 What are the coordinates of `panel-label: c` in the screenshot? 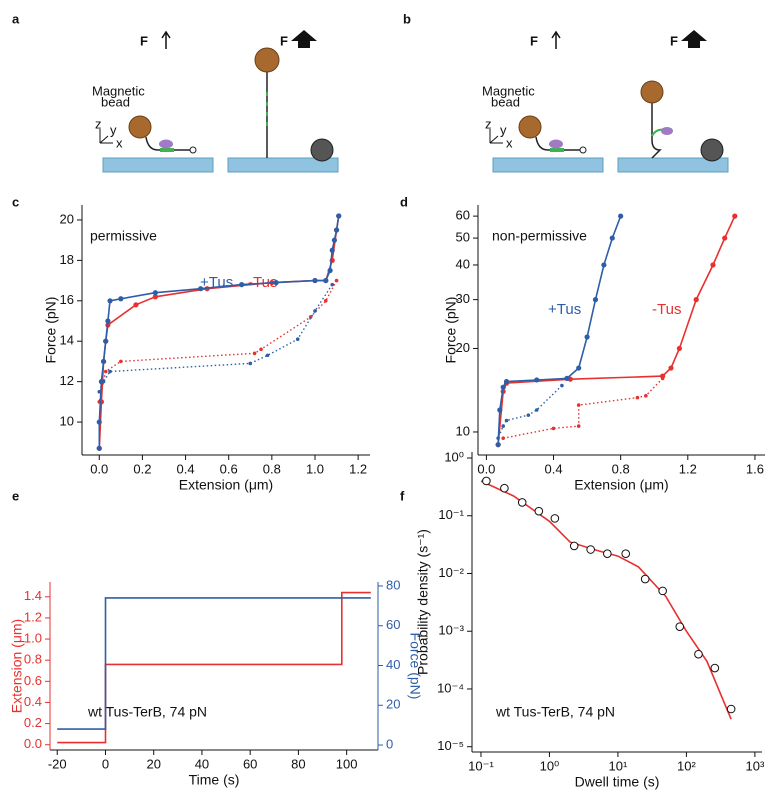 It's located at (15, 201).